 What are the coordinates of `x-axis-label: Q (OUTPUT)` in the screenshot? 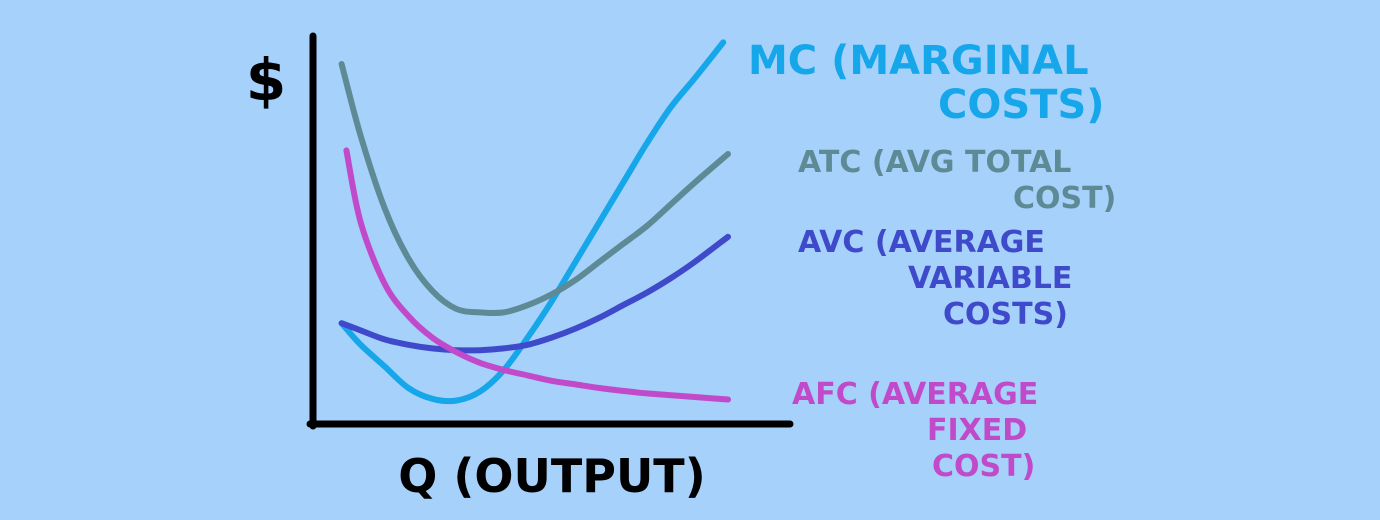 It's located at (551, 476).